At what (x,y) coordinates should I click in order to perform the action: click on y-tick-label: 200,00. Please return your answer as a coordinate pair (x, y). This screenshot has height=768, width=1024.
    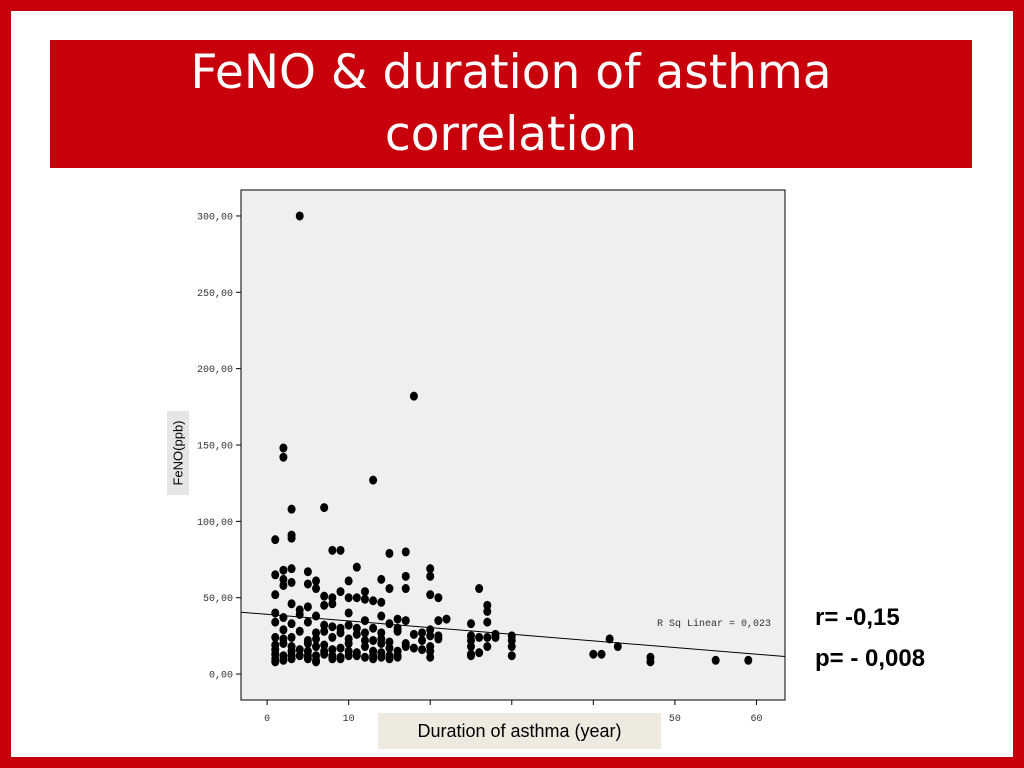
    Looking at the image, I should click on (215, 370).